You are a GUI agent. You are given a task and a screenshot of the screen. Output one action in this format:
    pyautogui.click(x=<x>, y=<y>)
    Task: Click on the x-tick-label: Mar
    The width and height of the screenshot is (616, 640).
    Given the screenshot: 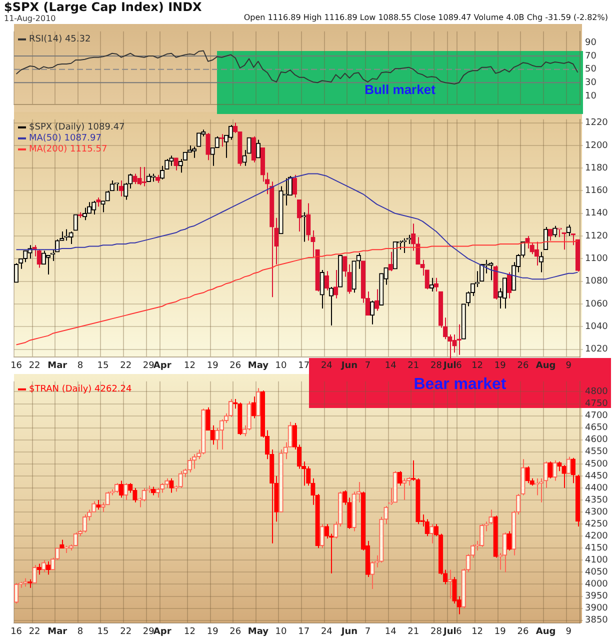 What is the action you would take?
    pyautogui.click(x=58, y=631)
    